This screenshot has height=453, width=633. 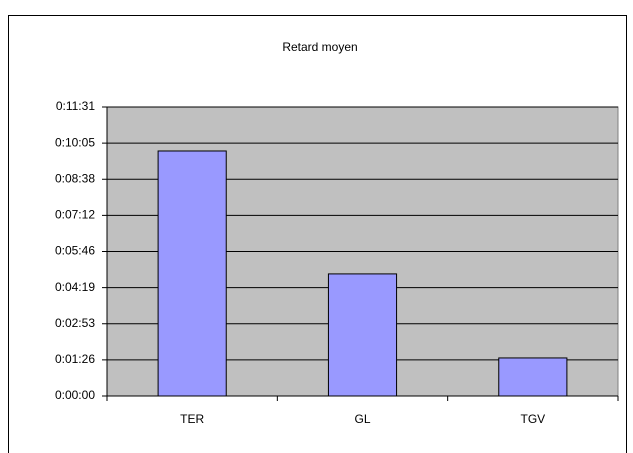 What do you see at coordinates (319, 47) in the screenshot?
I see `chart-title: Retard moyen` at bounding box center [319, 47].